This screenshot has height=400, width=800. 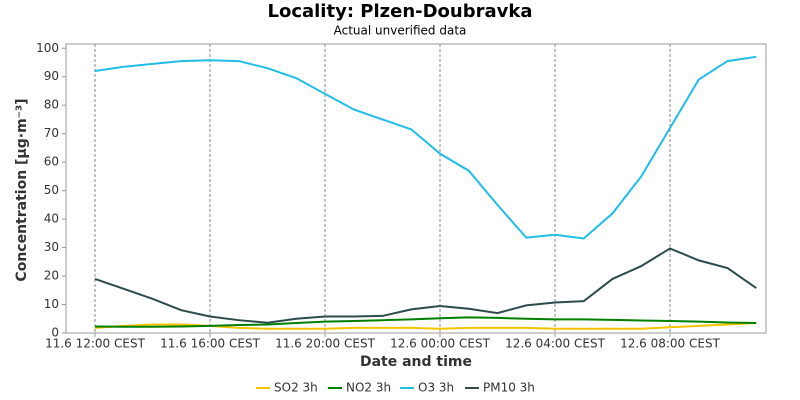 I want to click on y-tick-label: 80, so click(x=51, y=105).